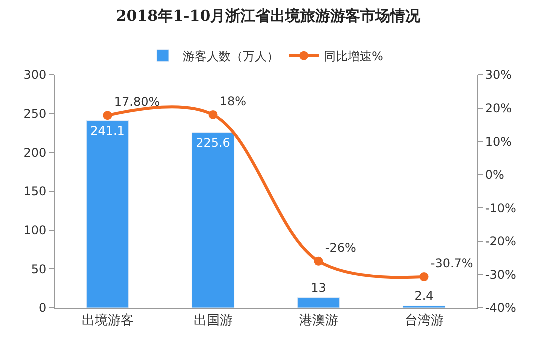  Describe the element at coordinates (39, 269) in the screenshot. I see `y-tick-label: 50` at that location.